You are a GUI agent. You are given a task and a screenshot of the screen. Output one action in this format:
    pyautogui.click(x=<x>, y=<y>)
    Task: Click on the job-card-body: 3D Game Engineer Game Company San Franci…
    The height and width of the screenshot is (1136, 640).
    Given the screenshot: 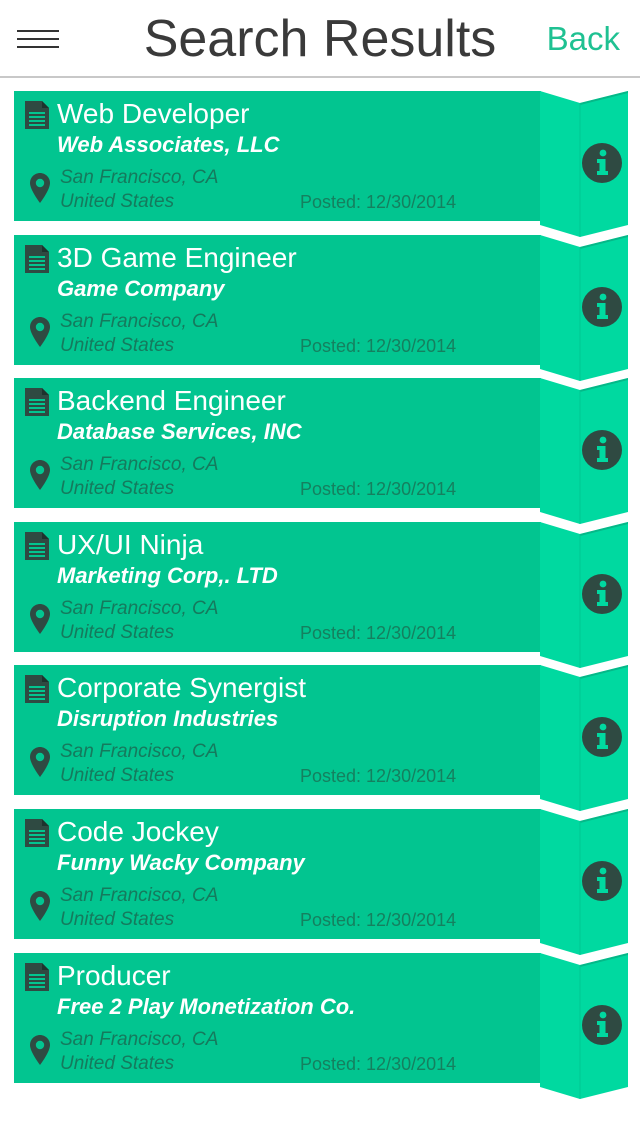 What is the action you would take?
    pyautogui.click(x=277, y=300)
    